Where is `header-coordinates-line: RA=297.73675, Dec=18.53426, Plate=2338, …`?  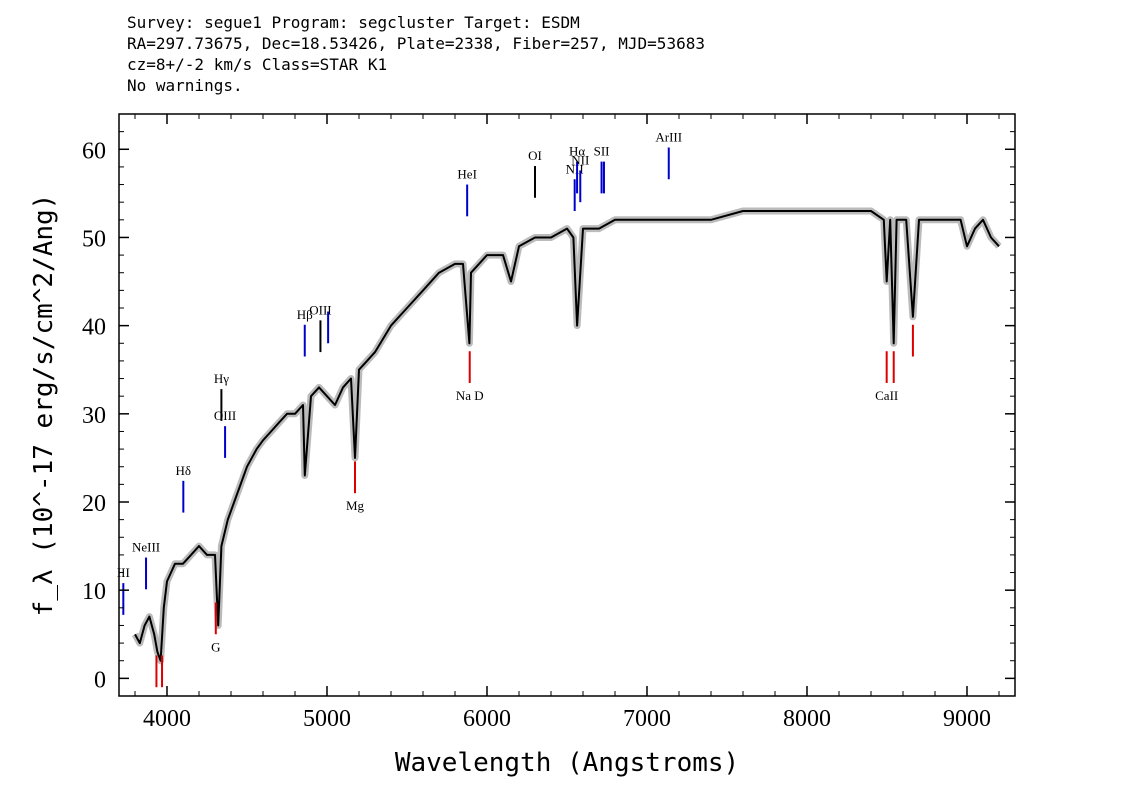
header-coordinates-line: RA=297.73675, Dec=18.53426, Plate=2338, … is located at coordinates (416, 43).